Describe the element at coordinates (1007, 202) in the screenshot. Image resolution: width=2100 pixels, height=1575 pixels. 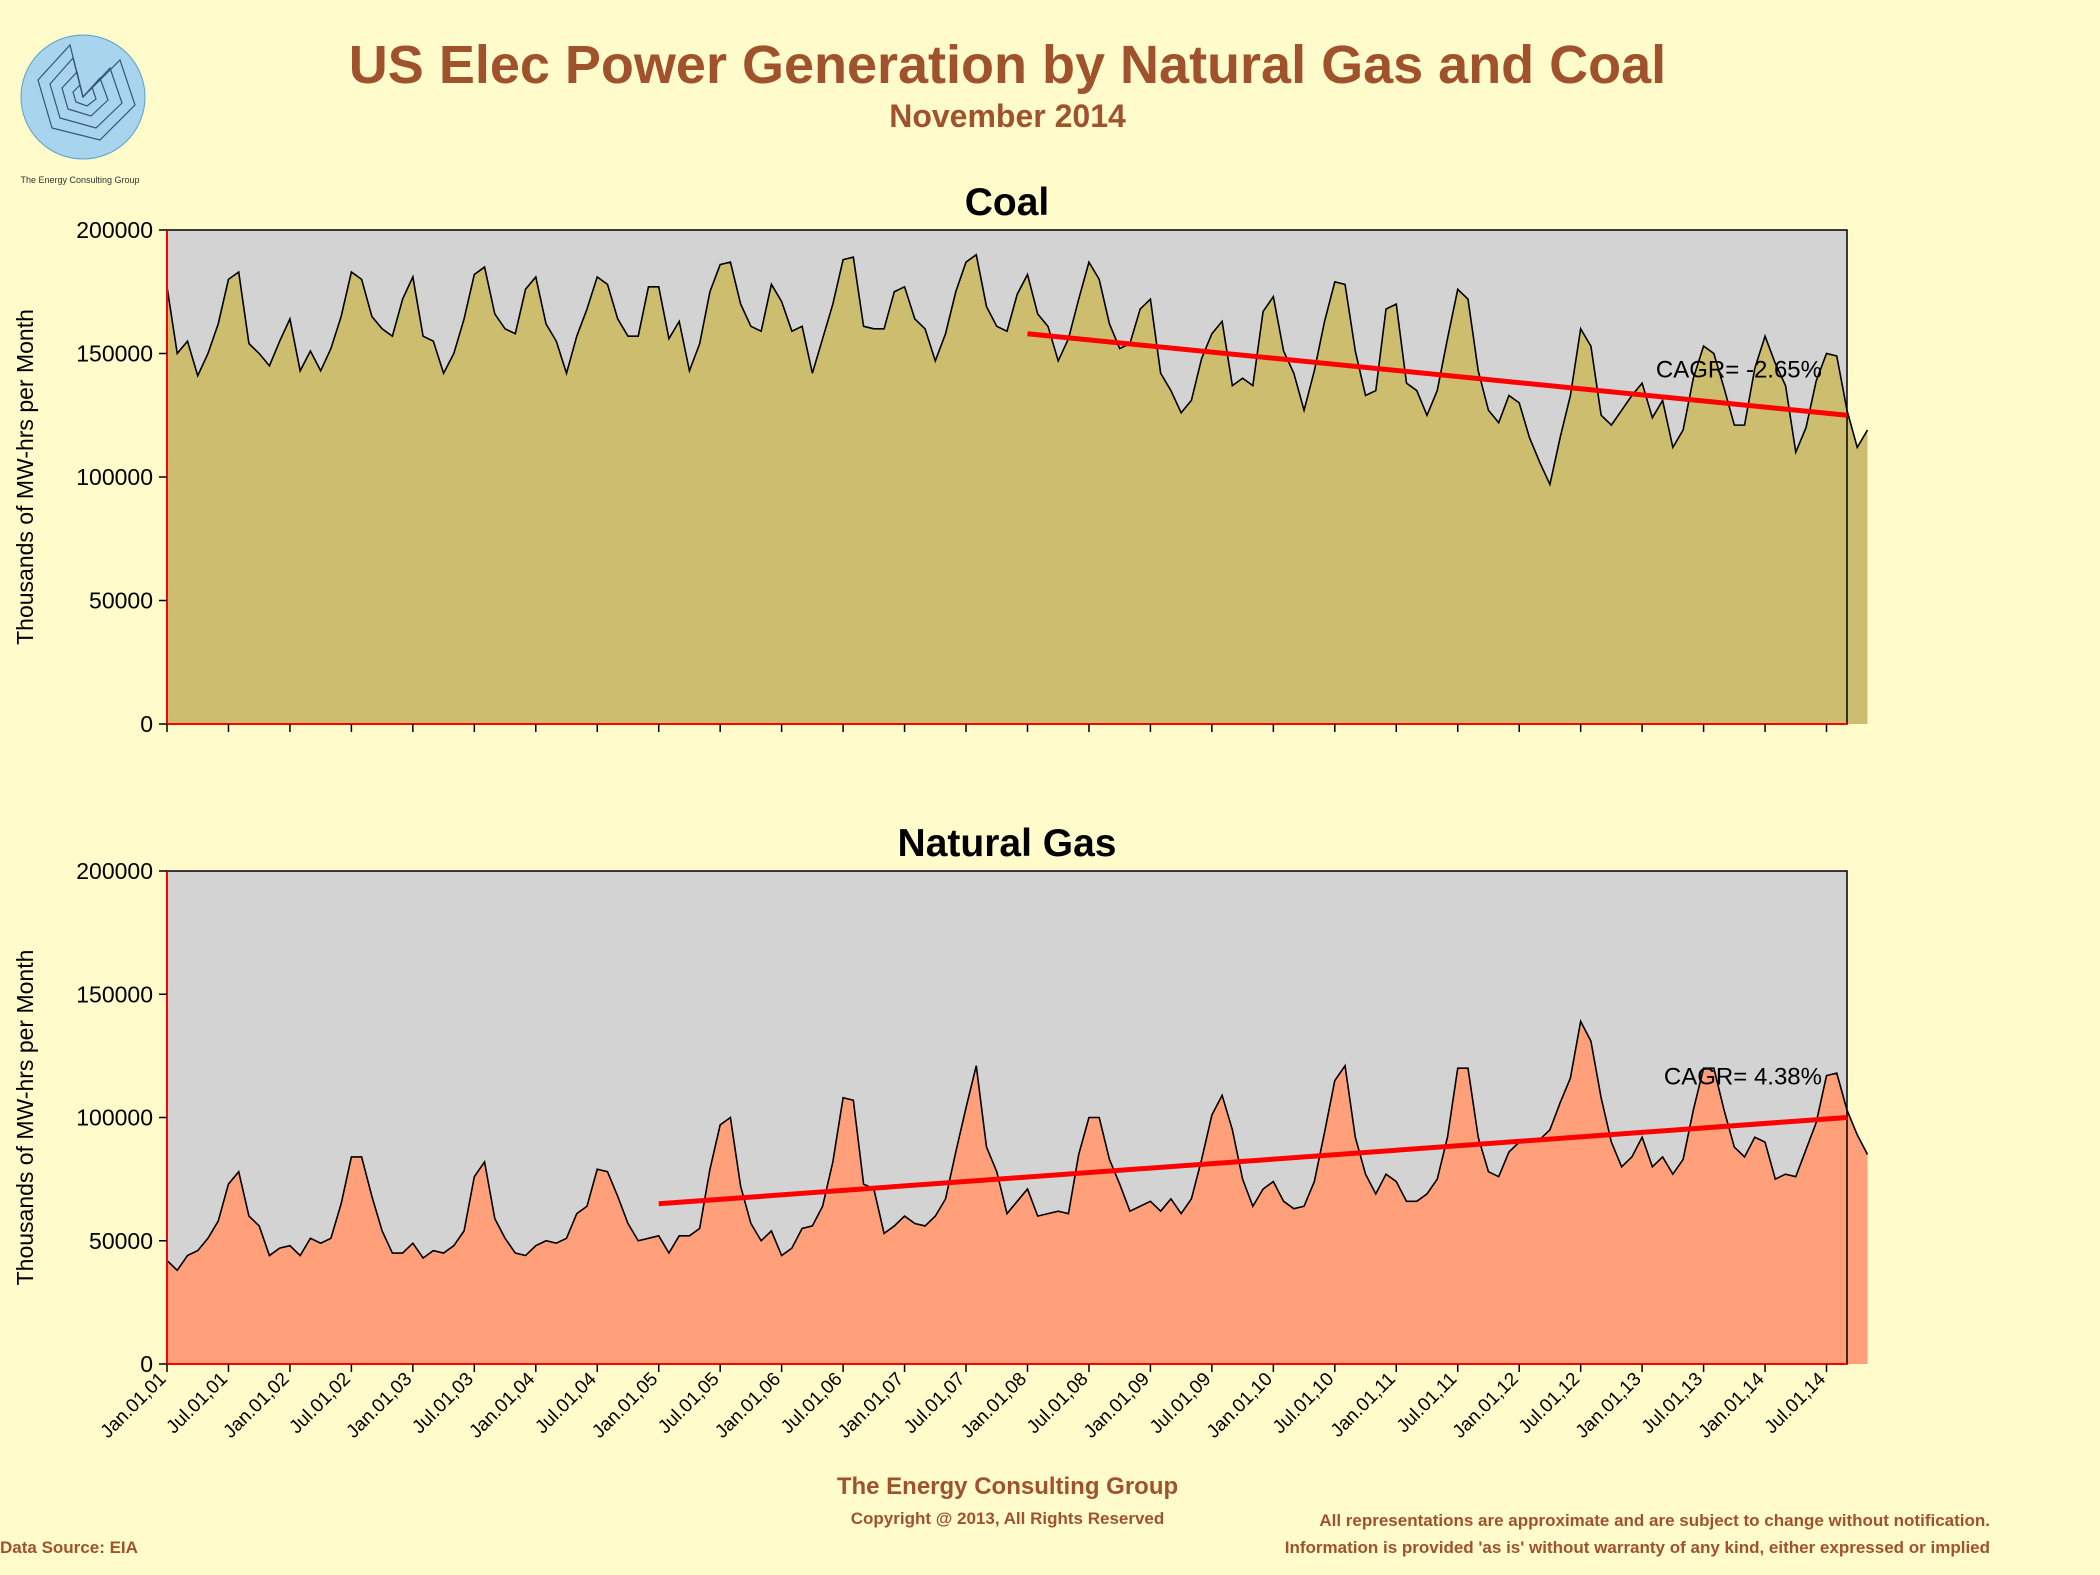
I see `coal-chart-title: Coal` at that location.